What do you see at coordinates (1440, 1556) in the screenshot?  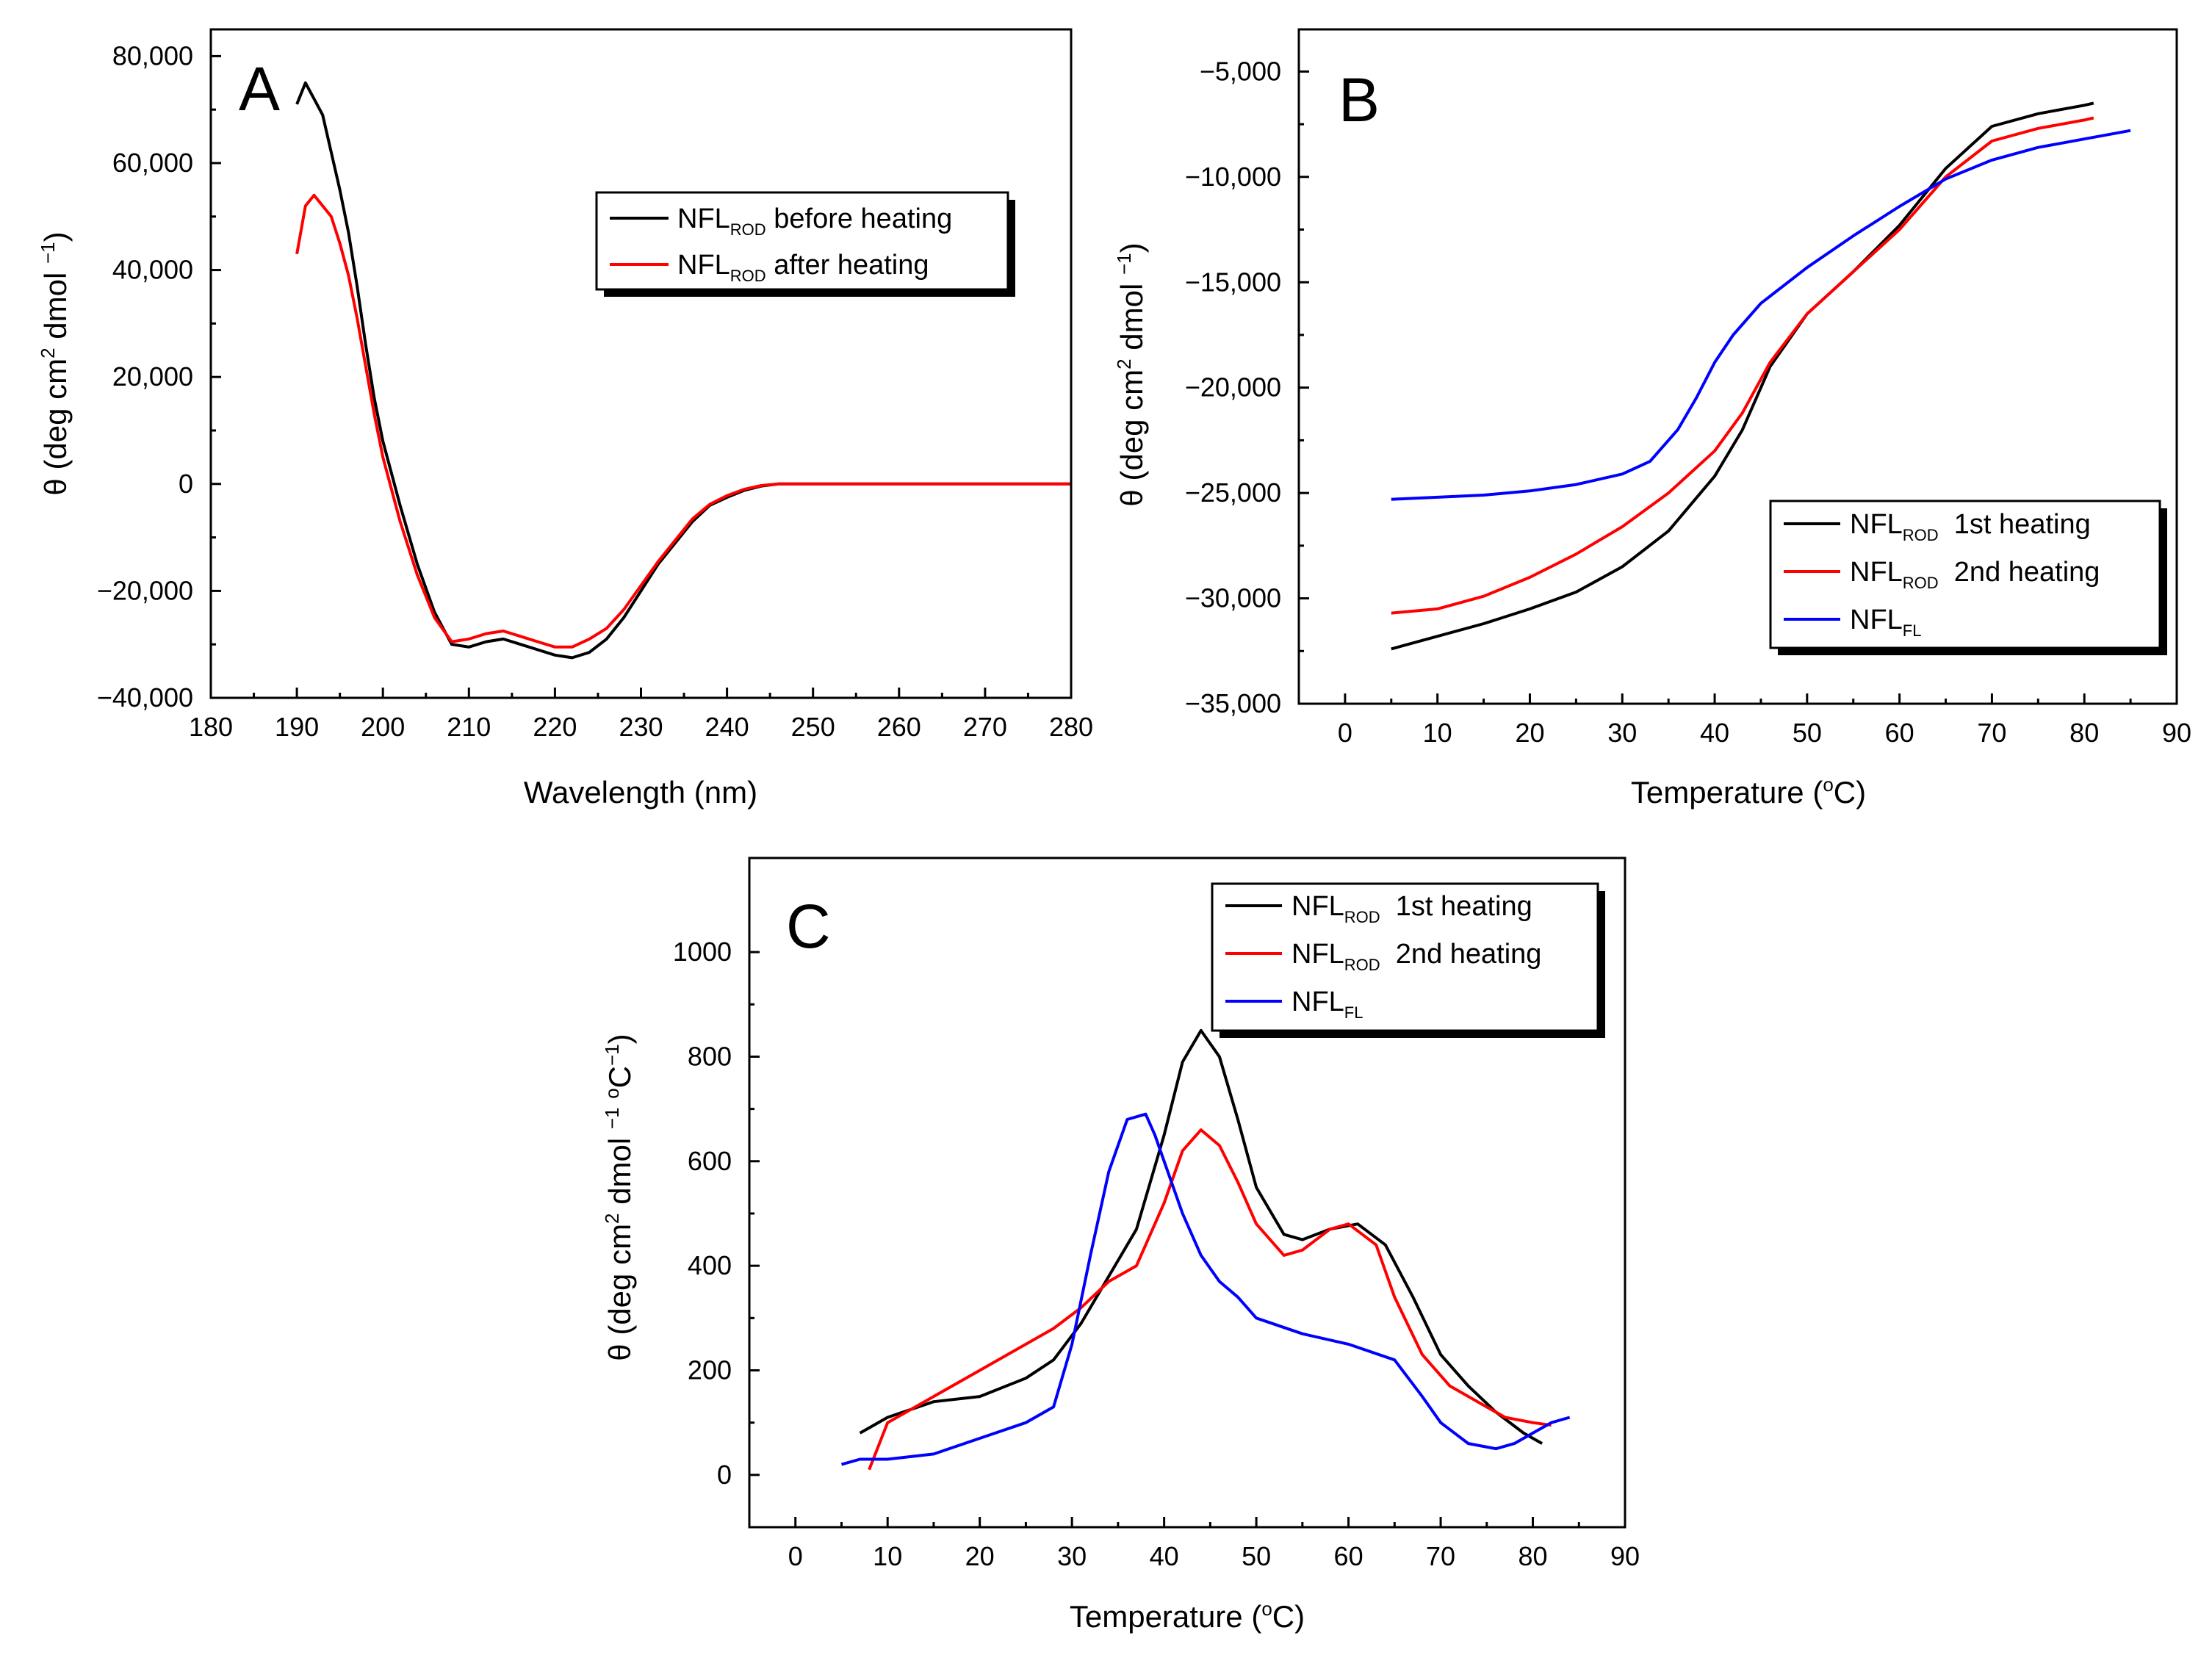 I see `x-tick-label-c-7: 70` at bounding box center [1440, 1556].